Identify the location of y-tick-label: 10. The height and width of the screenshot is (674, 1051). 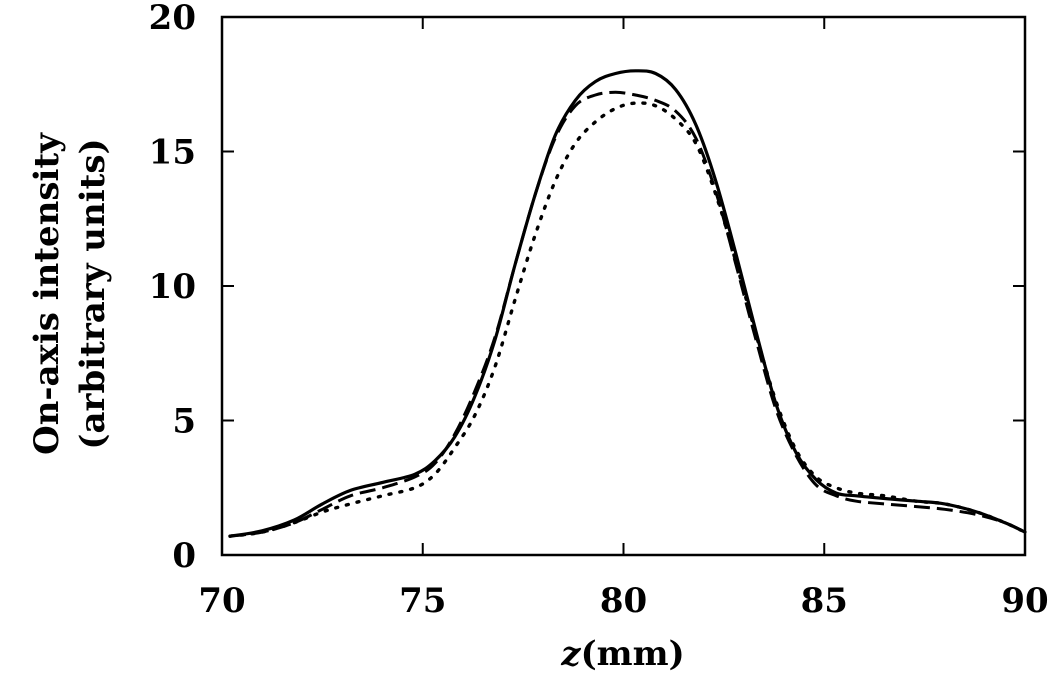
(172, 287).